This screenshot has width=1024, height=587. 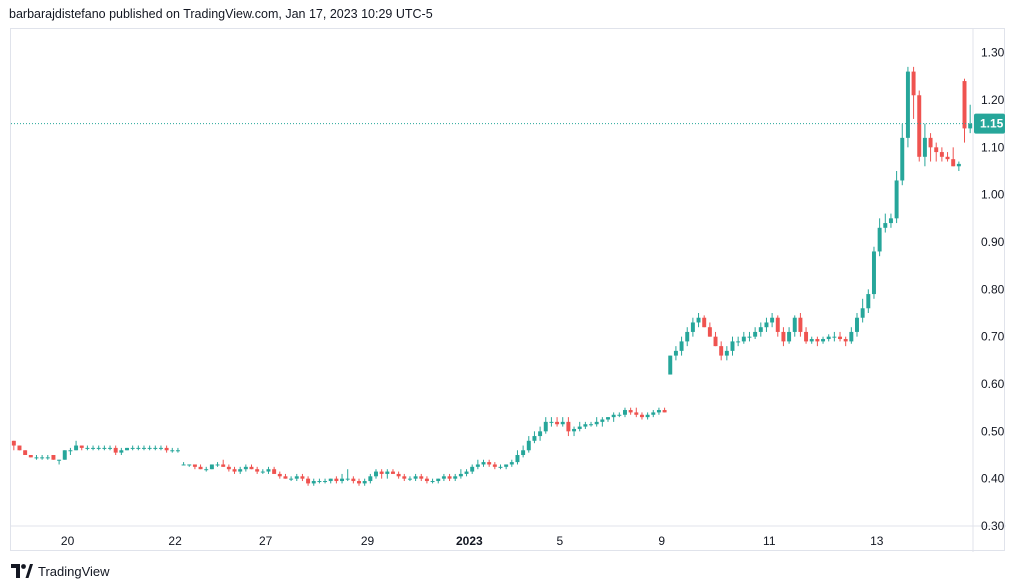 I want to click on time-tick-label: 5, so click(x=560, y=541).